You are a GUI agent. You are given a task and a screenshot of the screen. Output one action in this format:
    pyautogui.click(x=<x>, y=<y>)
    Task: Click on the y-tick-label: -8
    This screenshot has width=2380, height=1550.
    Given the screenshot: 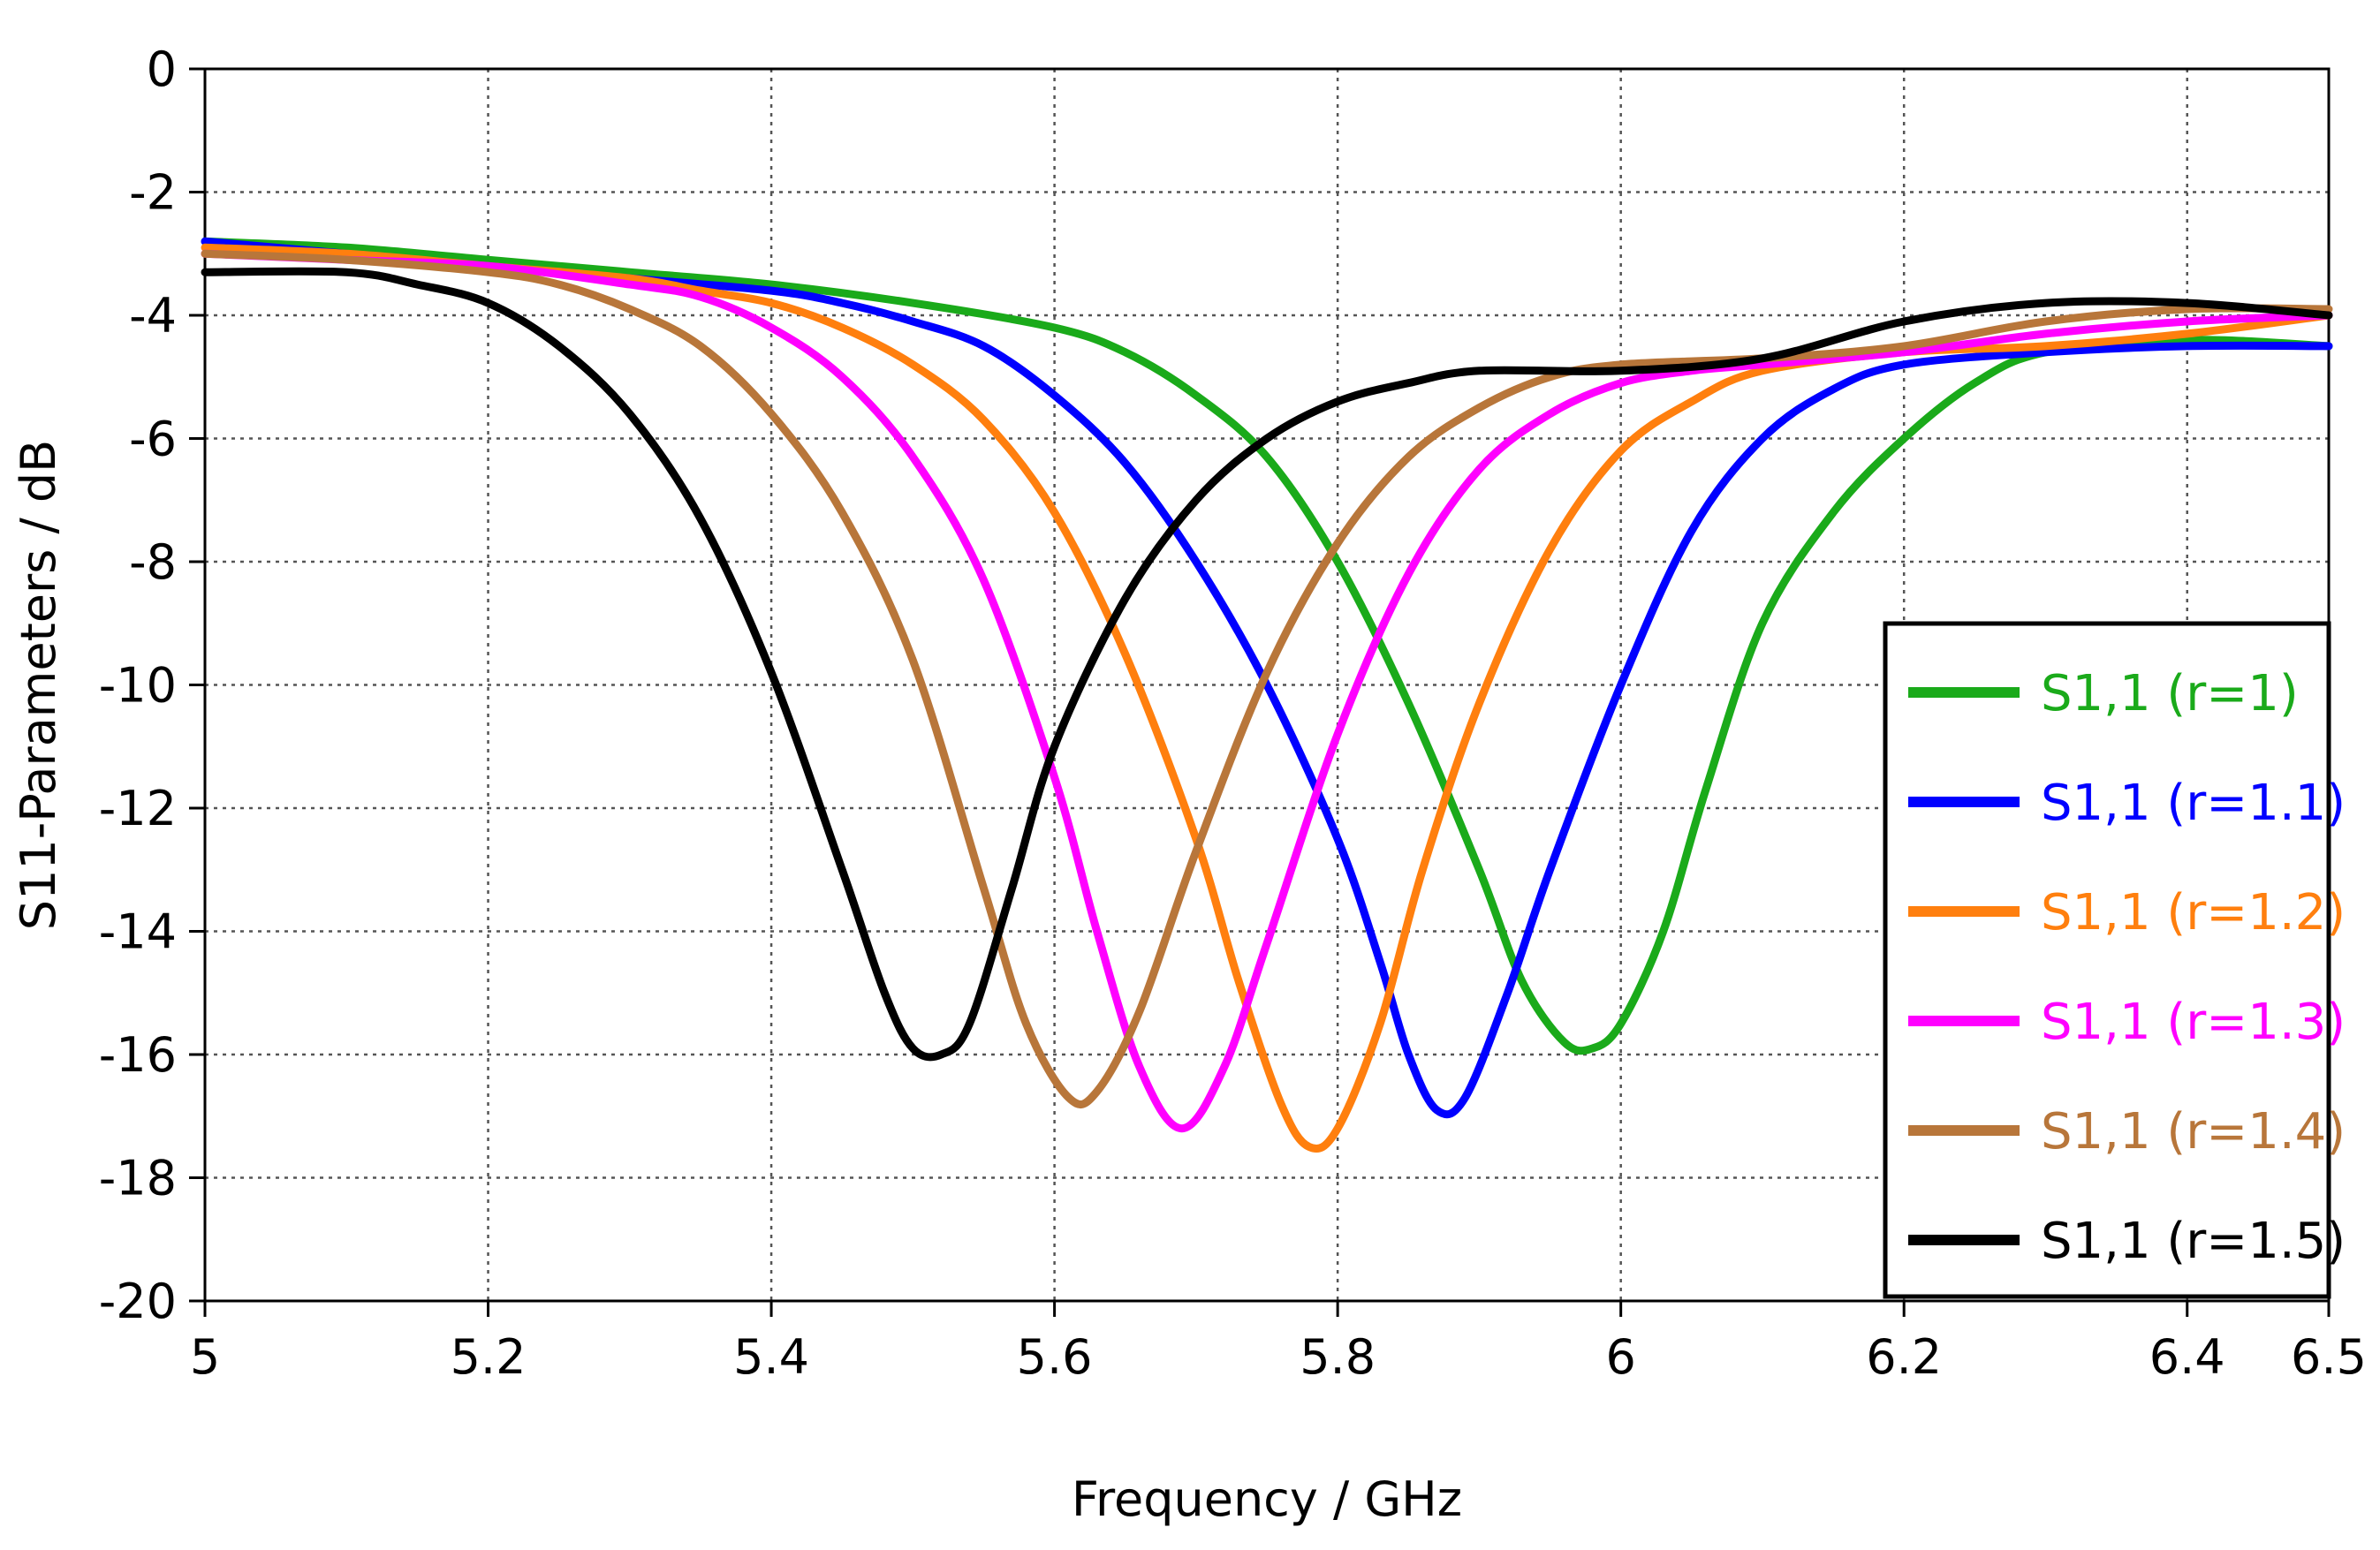 What is the action you would take?
    pyautogui.click(x=153, y=562)
    